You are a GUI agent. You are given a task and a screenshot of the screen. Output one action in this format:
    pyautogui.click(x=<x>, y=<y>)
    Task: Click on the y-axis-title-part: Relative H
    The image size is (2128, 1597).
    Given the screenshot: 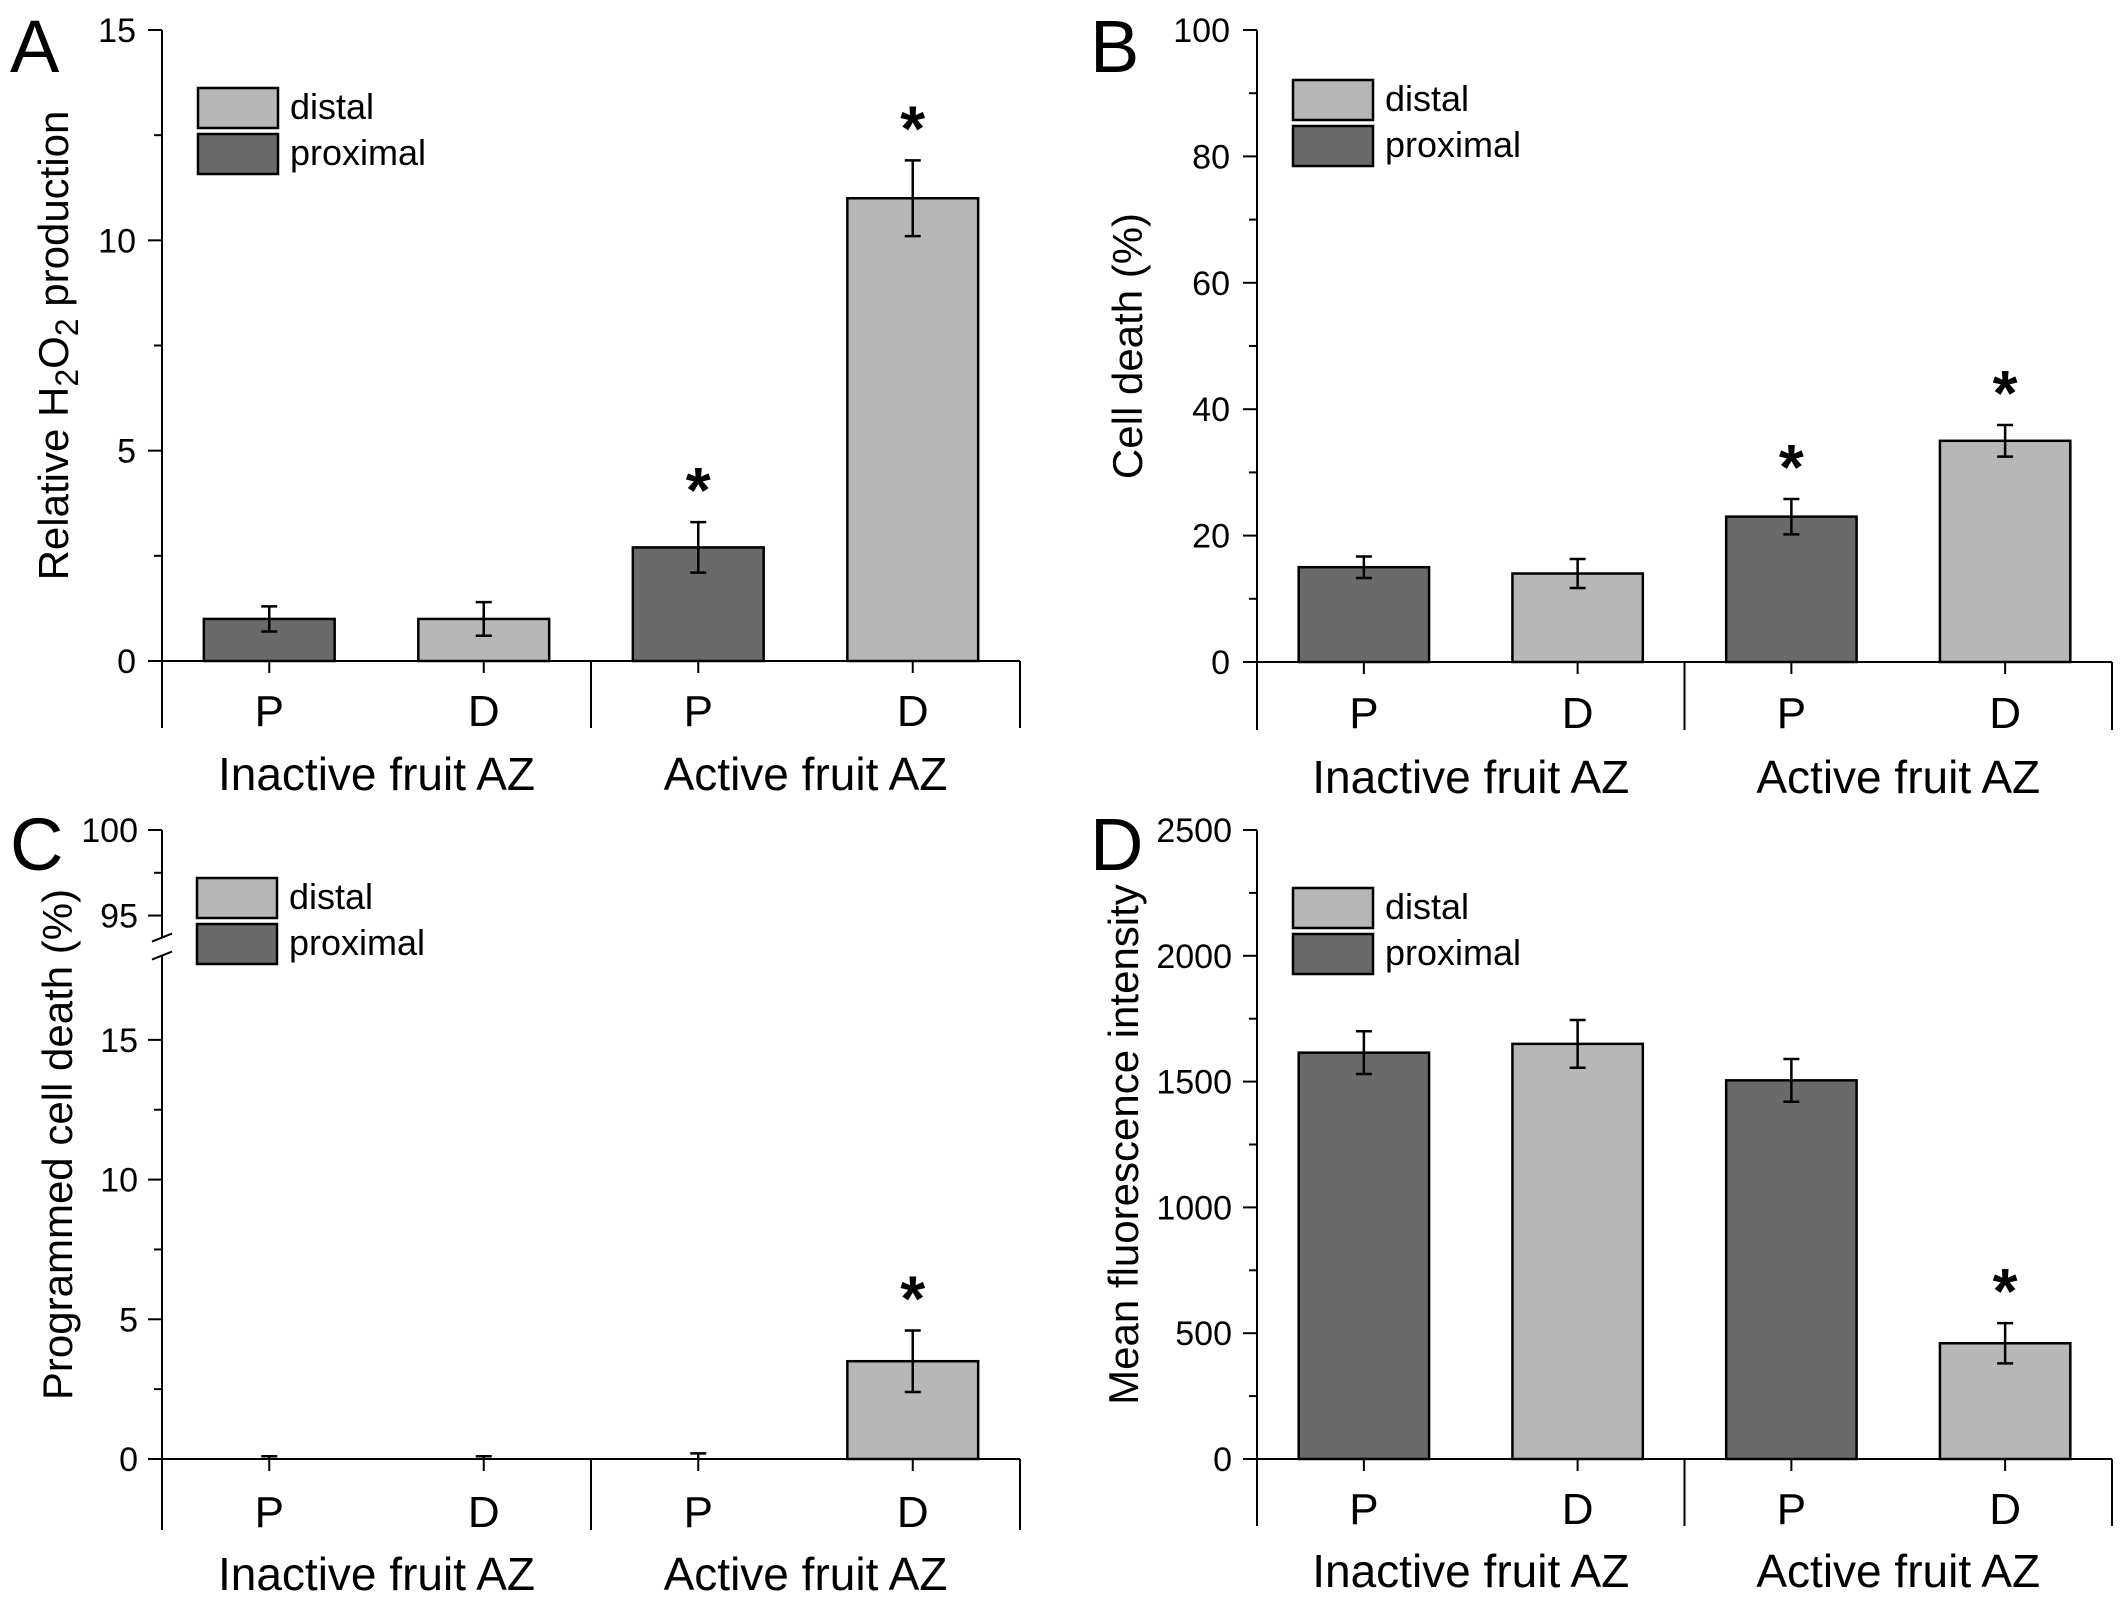 What is the action you would take?
    pyautogui.click(x=53, y=484)
    